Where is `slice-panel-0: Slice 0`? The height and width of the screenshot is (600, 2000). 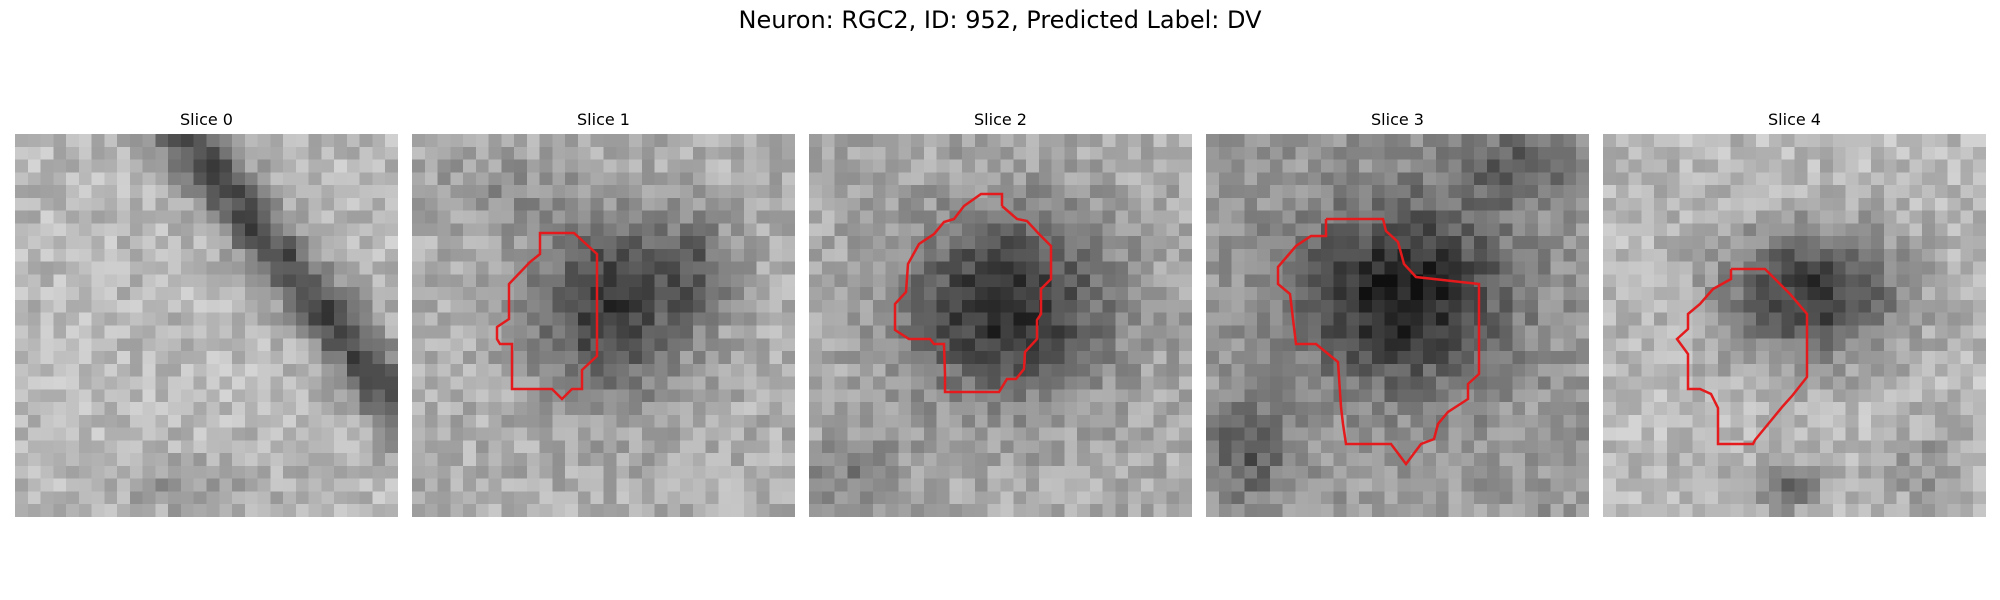 slice-panel-0: Slice 0 is located at coordinates (206, 312).